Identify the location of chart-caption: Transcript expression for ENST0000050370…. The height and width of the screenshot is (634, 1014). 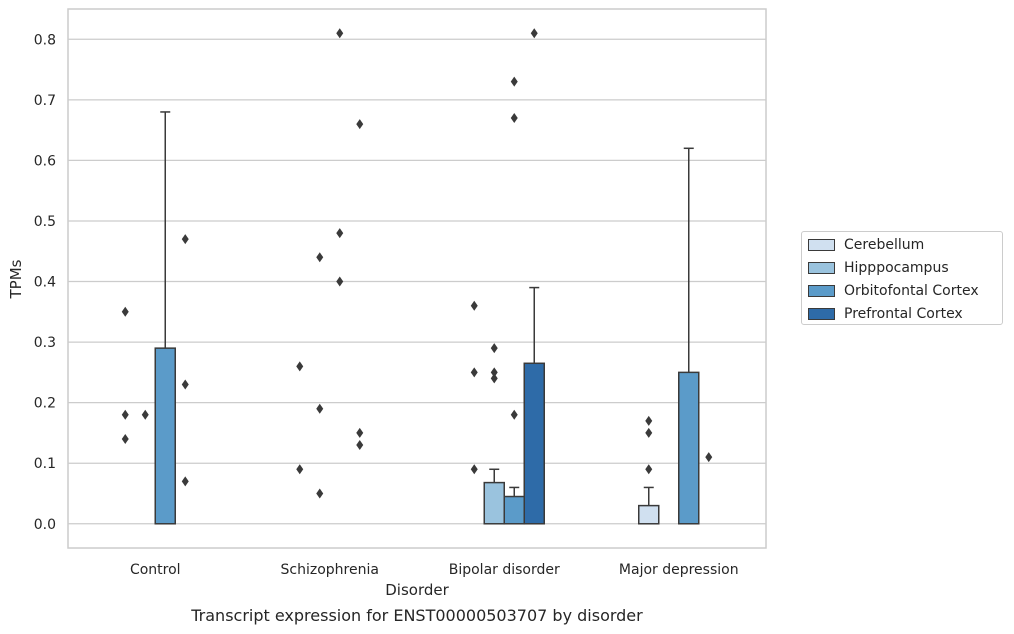
(417, 615).